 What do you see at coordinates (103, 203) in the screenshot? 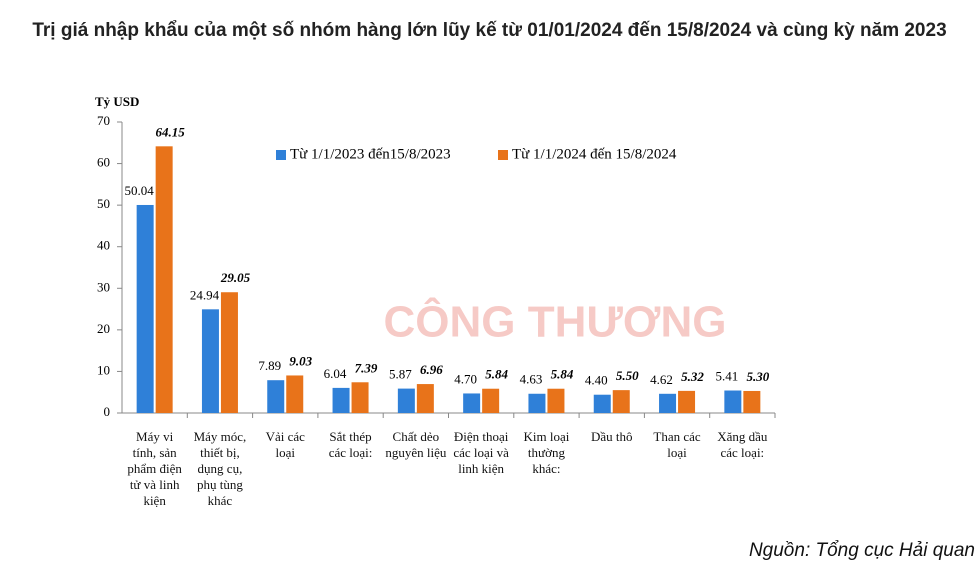
I see `y-tick-label: 50` at bounding box center [103, 203].